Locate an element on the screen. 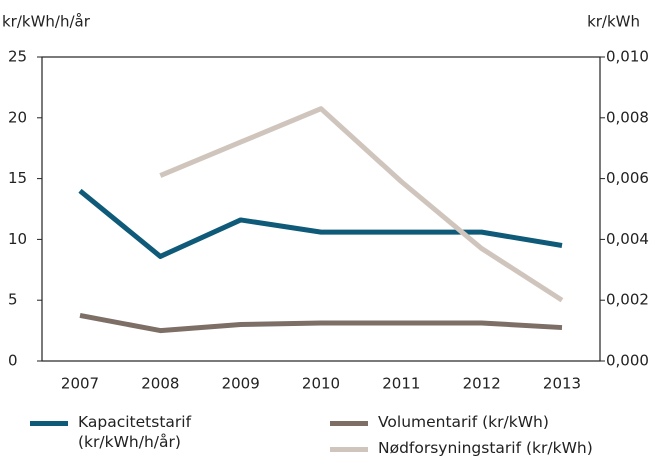 This screenshot has height=464, width=664. legend-item: Kapacitetstarif (kr/kWh/h/år) is located at coordinates (130, 432).